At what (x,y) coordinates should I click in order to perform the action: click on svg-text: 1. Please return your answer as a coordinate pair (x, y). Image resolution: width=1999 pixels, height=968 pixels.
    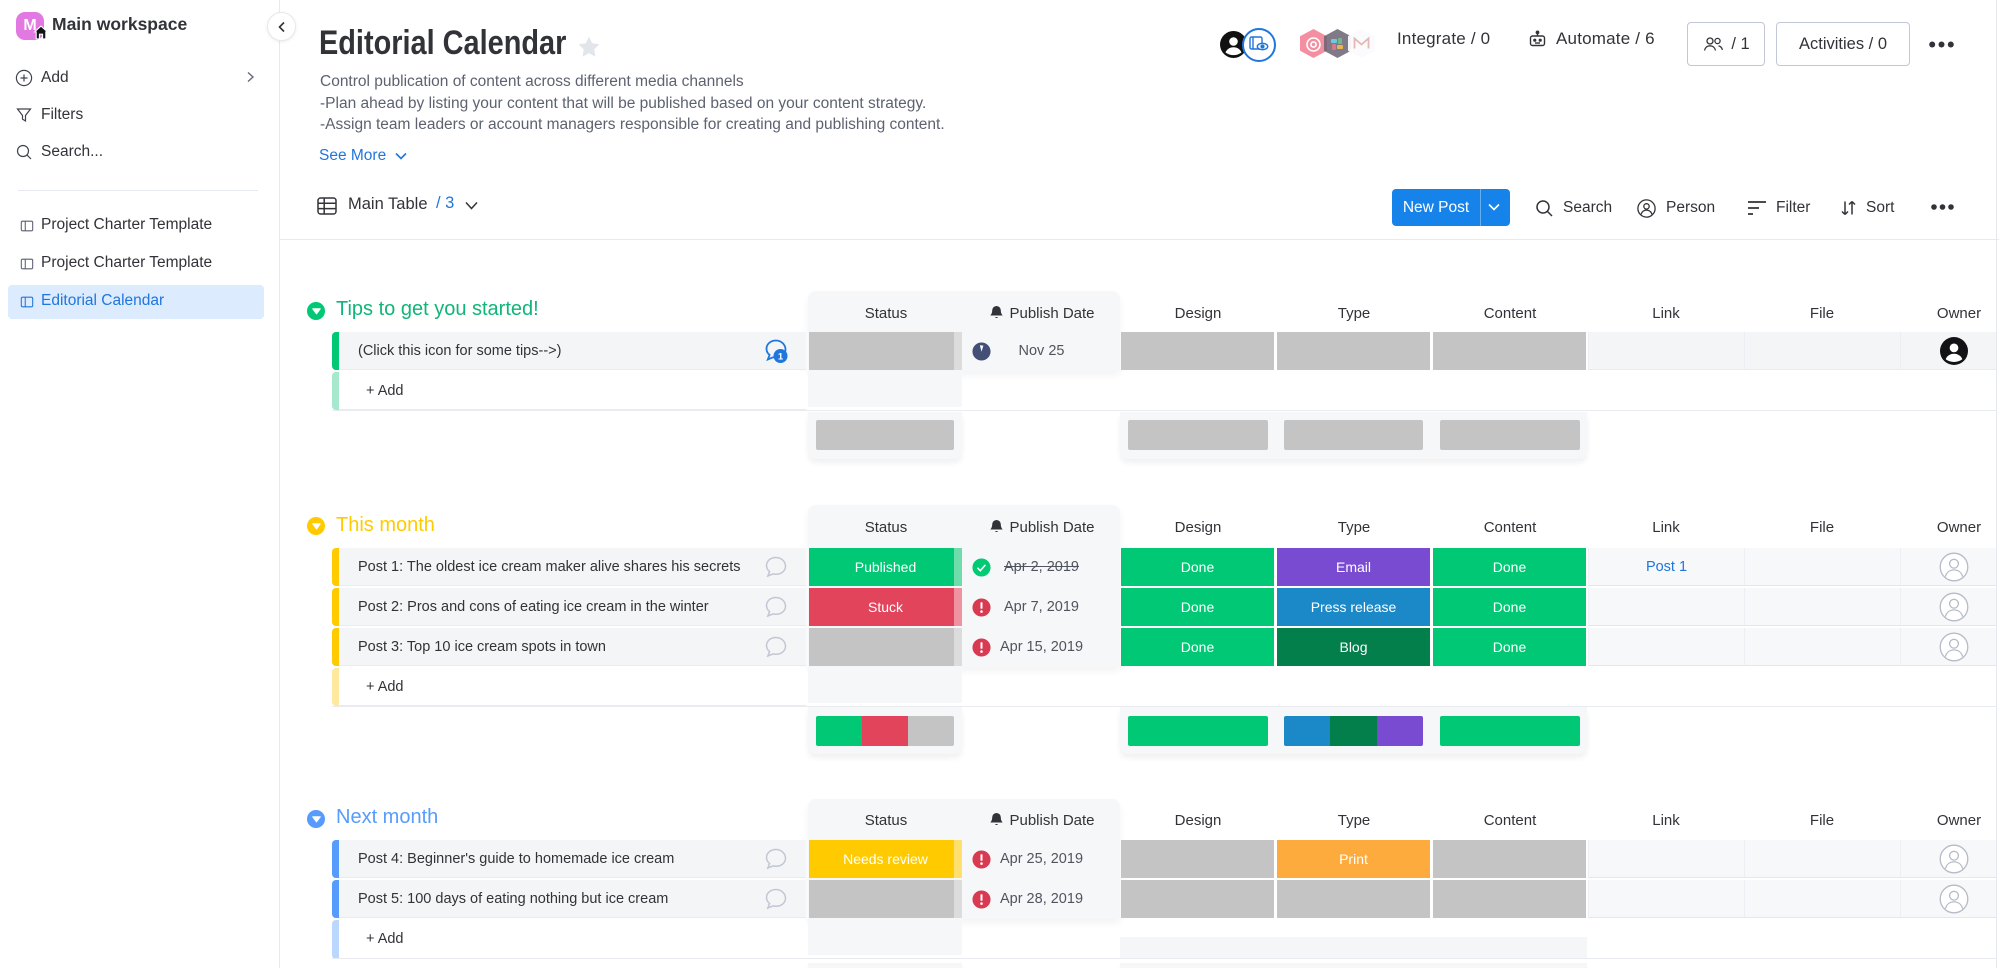
    Looking at the image, I should click on (781, 356).